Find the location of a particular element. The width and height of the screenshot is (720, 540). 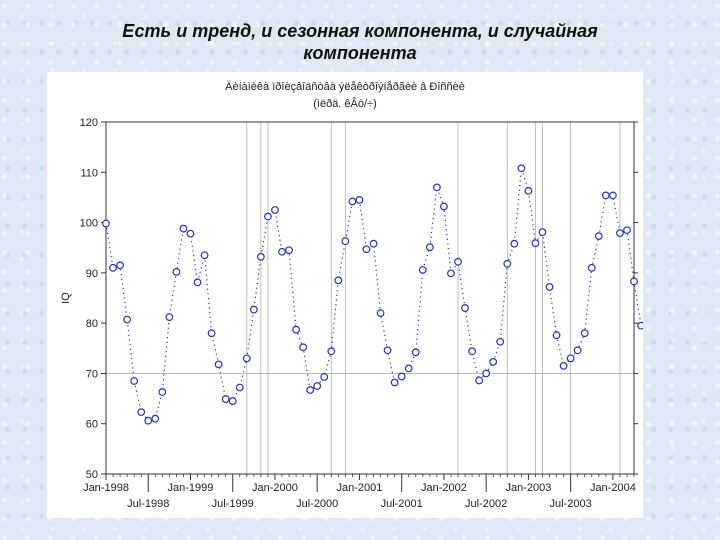

y-tick-label: 60 is located at coordinates (92, 425).